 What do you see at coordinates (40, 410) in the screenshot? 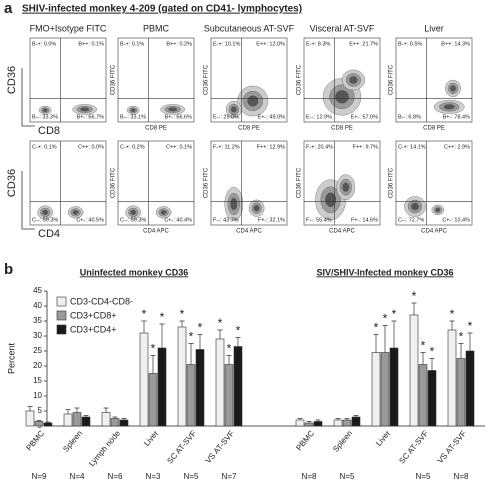
I see `y-tick-label: 5` at bounding box center [40, 410].